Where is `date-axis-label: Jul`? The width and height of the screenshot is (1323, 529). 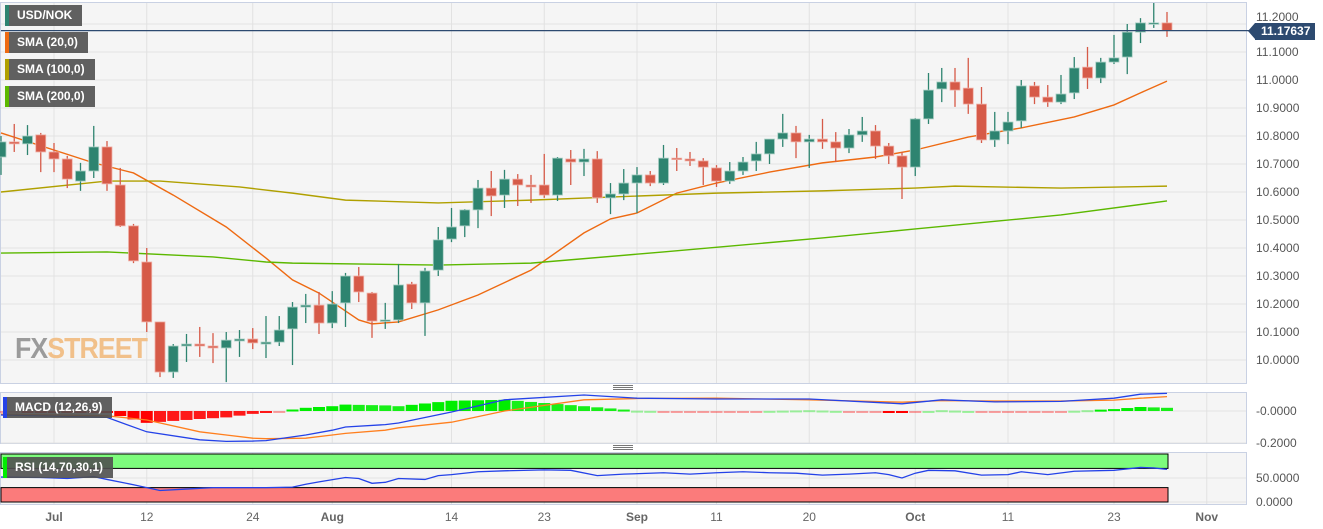
date-axis-label: Jul is located at coordinates (53, 517).